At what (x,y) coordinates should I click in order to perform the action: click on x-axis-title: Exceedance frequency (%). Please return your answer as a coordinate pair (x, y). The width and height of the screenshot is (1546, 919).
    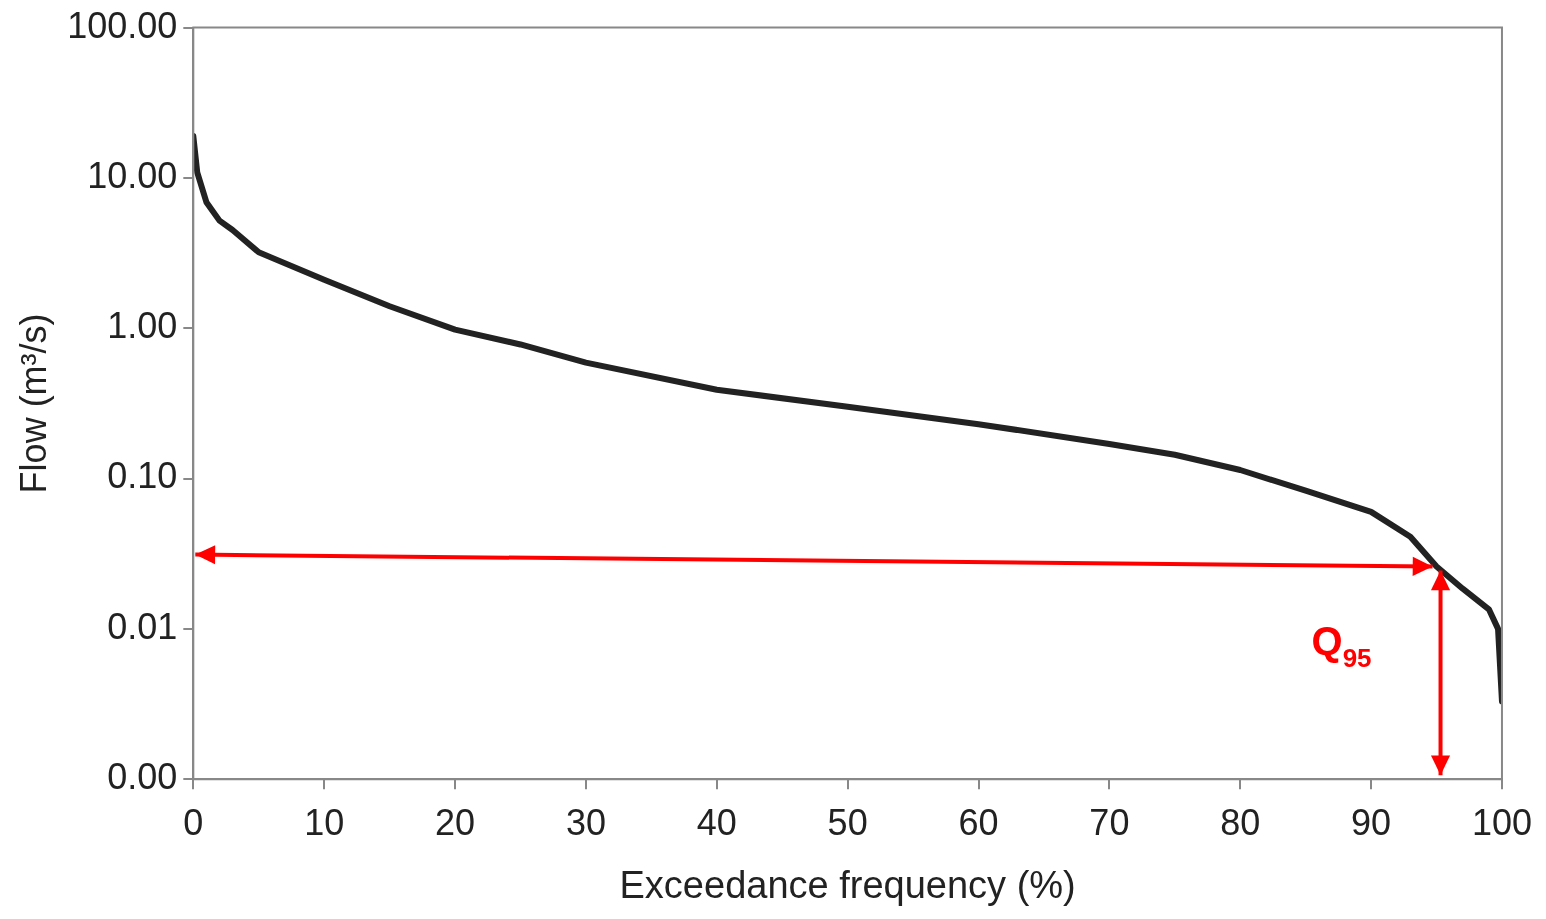
    Looking at the image, I should click on (847, 884).